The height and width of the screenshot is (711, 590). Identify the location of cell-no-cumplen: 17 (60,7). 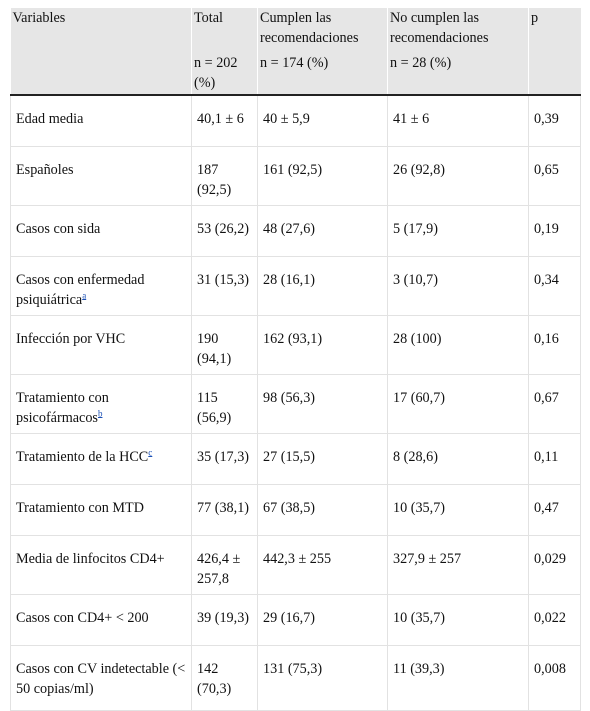
(458, 404).